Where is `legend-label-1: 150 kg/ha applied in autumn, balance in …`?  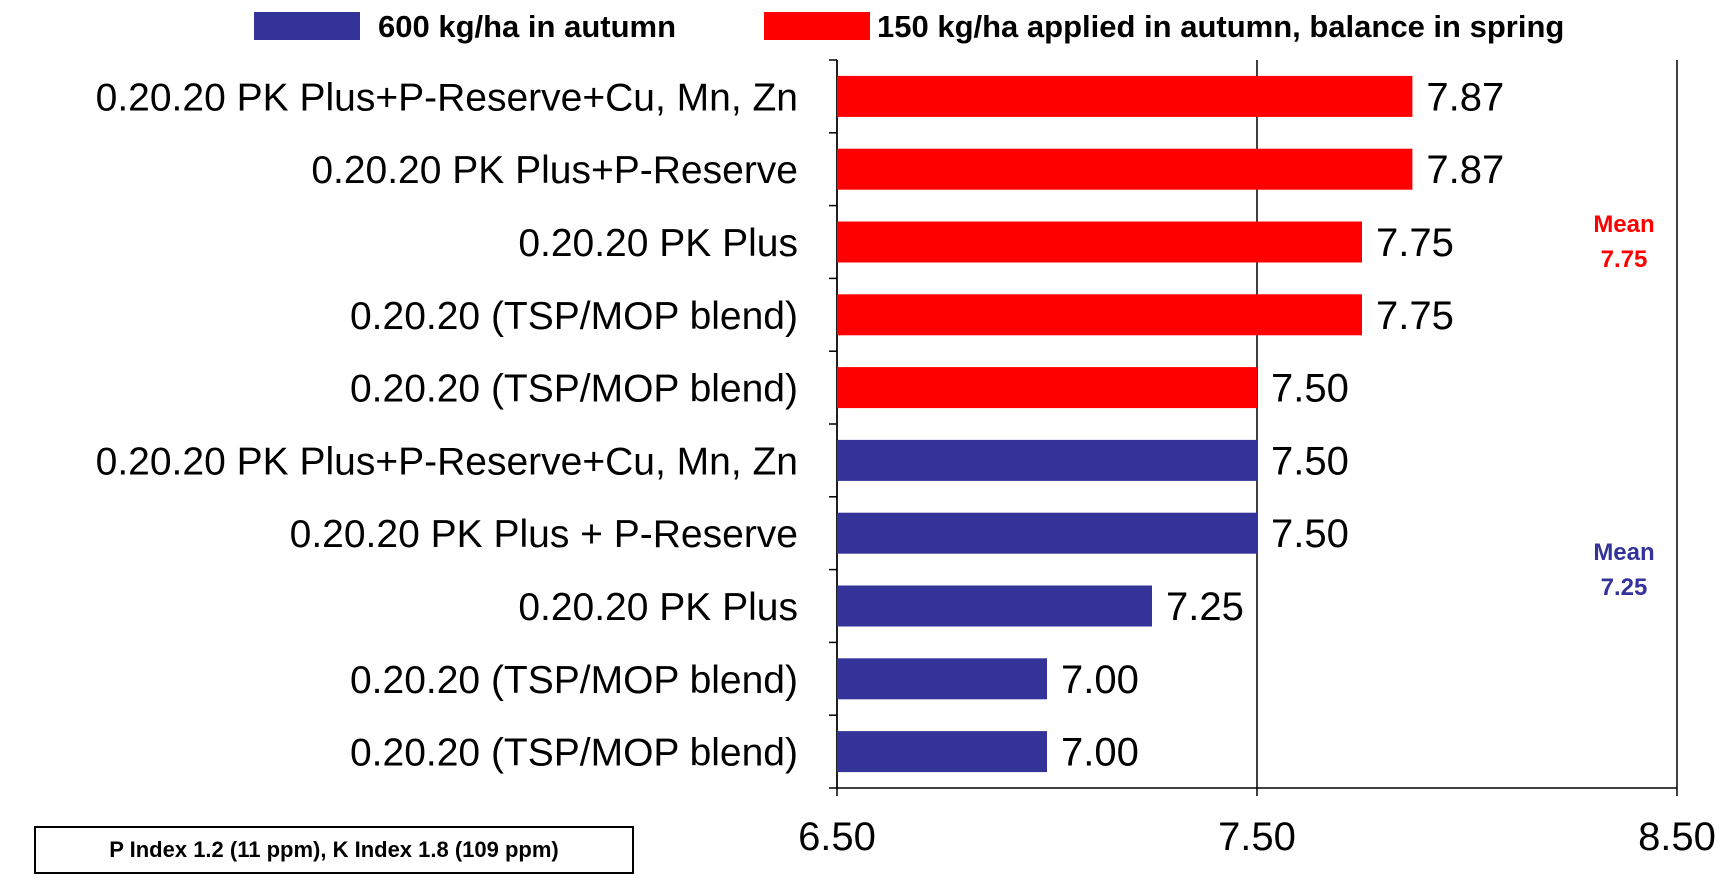 legend-label-1: 150 kg/ha applied in autumn, balance in … is located at coordinates (1220, 26).